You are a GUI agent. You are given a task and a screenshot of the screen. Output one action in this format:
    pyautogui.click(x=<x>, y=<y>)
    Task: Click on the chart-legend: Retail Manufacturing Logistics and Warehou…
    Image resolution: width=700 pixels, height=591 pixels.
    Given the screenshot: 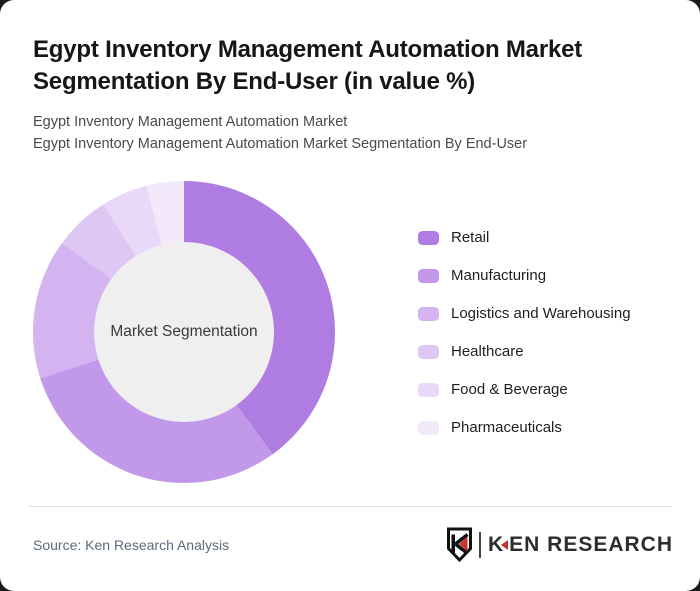 What is the action you would take?
    pyautogui.click(x=524, y=332)
    